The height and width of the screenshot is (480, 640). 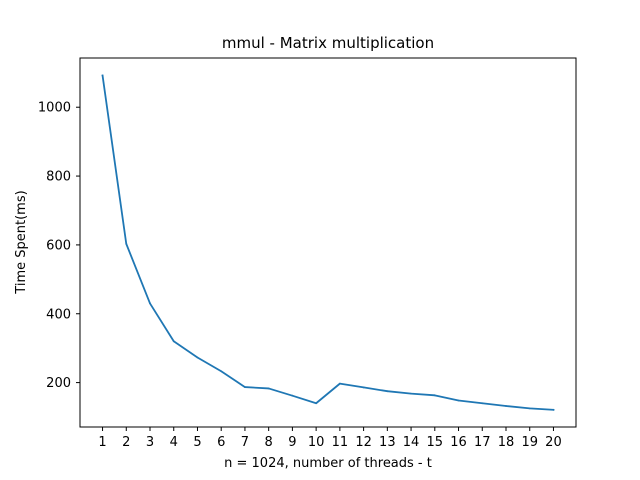 I want to click on x-tick-label: 17, so click(x=482, y=442).